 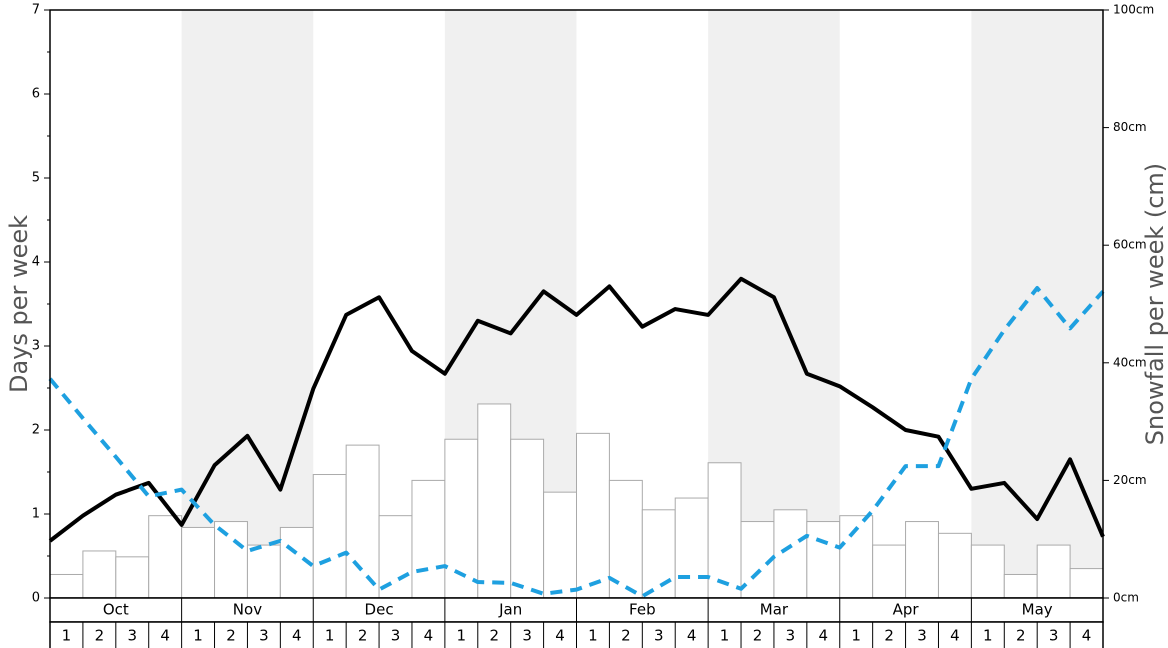 What do you see at coordinates (1130, 480) in the screenshot?
I see `y2-tick-label: 20cm` at bounding box center [1130, 480].